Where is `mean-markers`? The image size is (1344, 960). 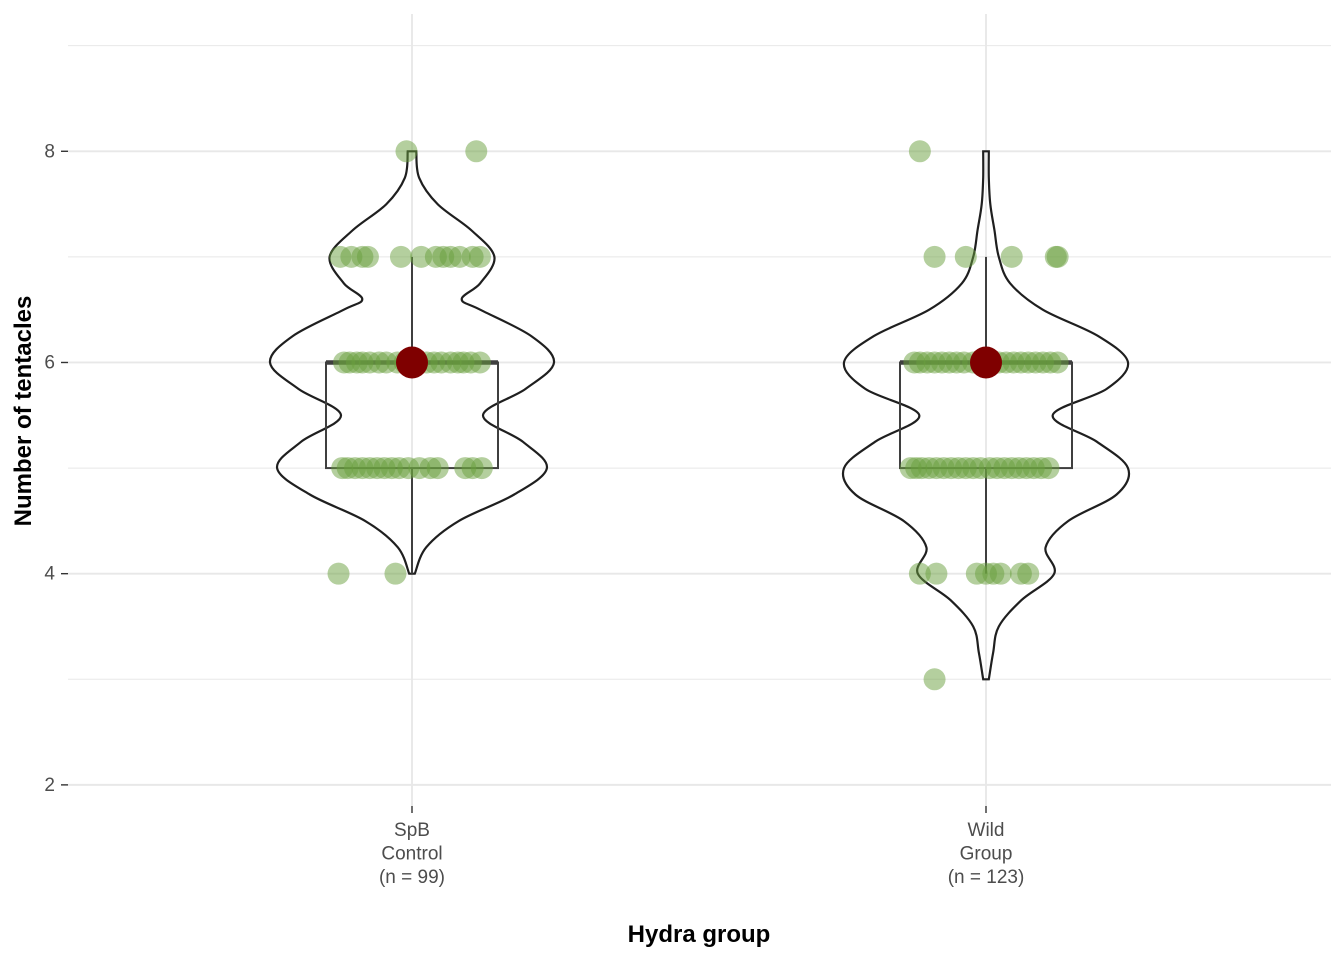 mean-markers is located at coordinates (699, 362).